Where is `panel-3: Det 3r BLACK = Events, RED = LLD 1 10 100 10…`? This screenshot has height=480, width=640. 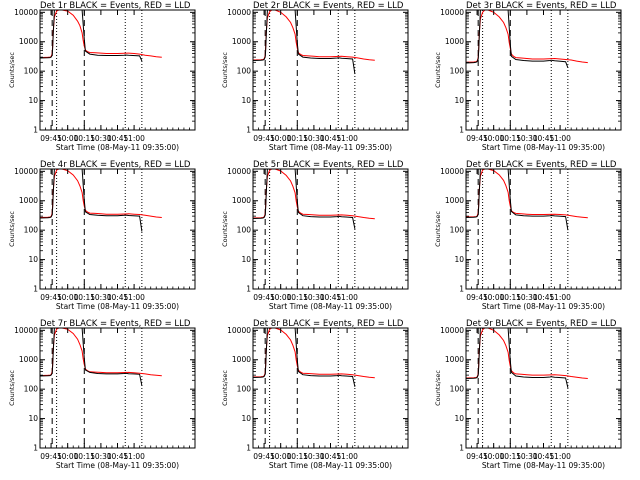 panel-3: Det 3r BLACK = Events, RED = LLD 1 10 100 10… is located at coordinates (528, 76).